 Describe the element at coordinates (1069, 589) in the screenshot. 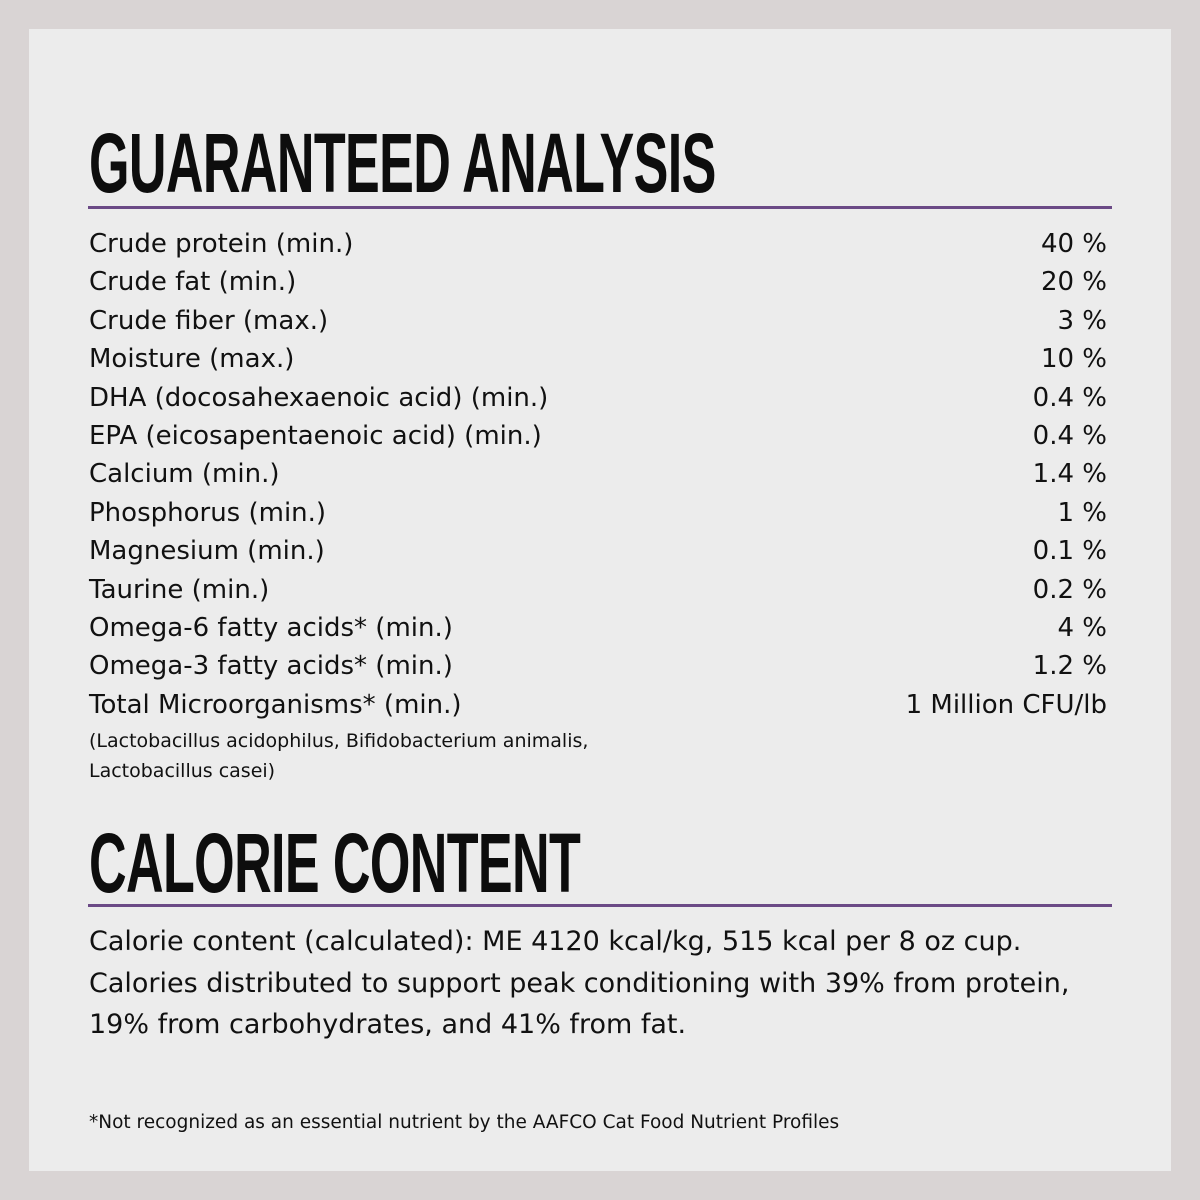

I see `nutrient-value: 0.2 %` at that location.